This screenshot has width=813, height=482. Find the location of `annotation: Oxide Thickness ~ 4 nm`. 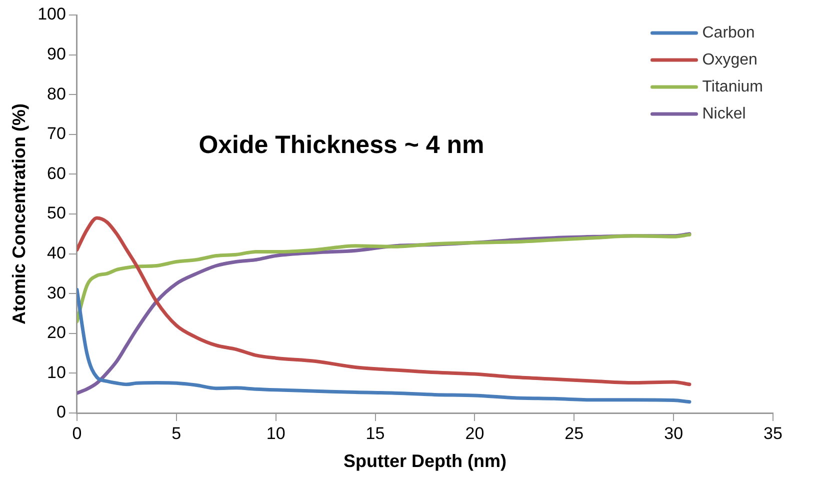

annotation: Oxide Thickness ~ 4 nm is located at coordinates (341, 145).